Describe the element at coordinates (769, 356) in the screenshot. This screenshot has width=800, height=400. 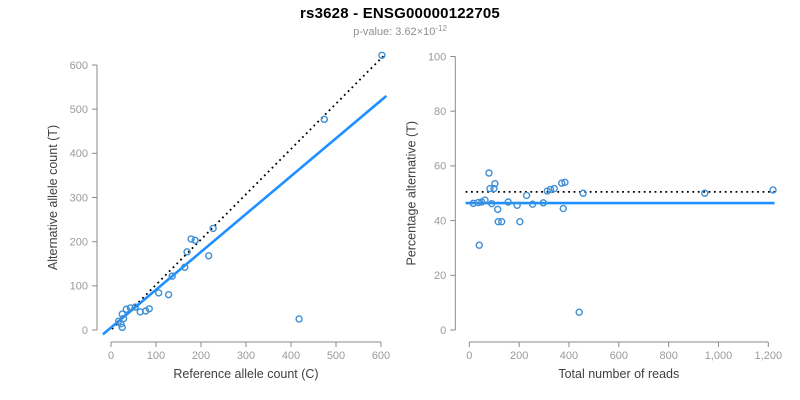
I see `x-tick-label: 1,200` at that location.